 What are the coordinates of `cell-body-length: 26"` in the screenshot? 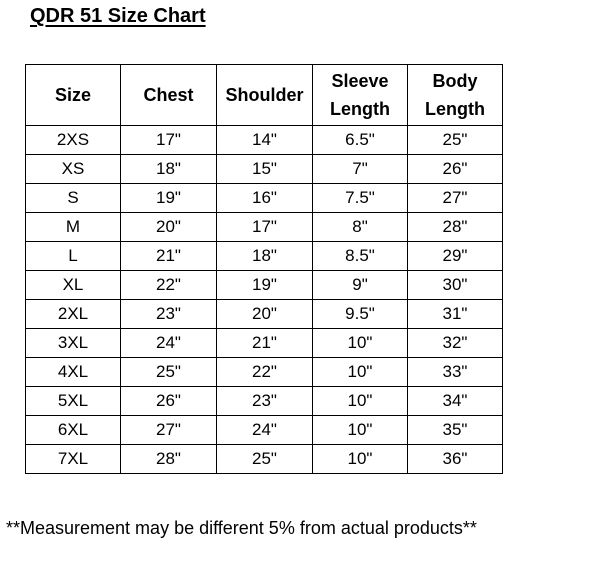 It's located at (455, 169).